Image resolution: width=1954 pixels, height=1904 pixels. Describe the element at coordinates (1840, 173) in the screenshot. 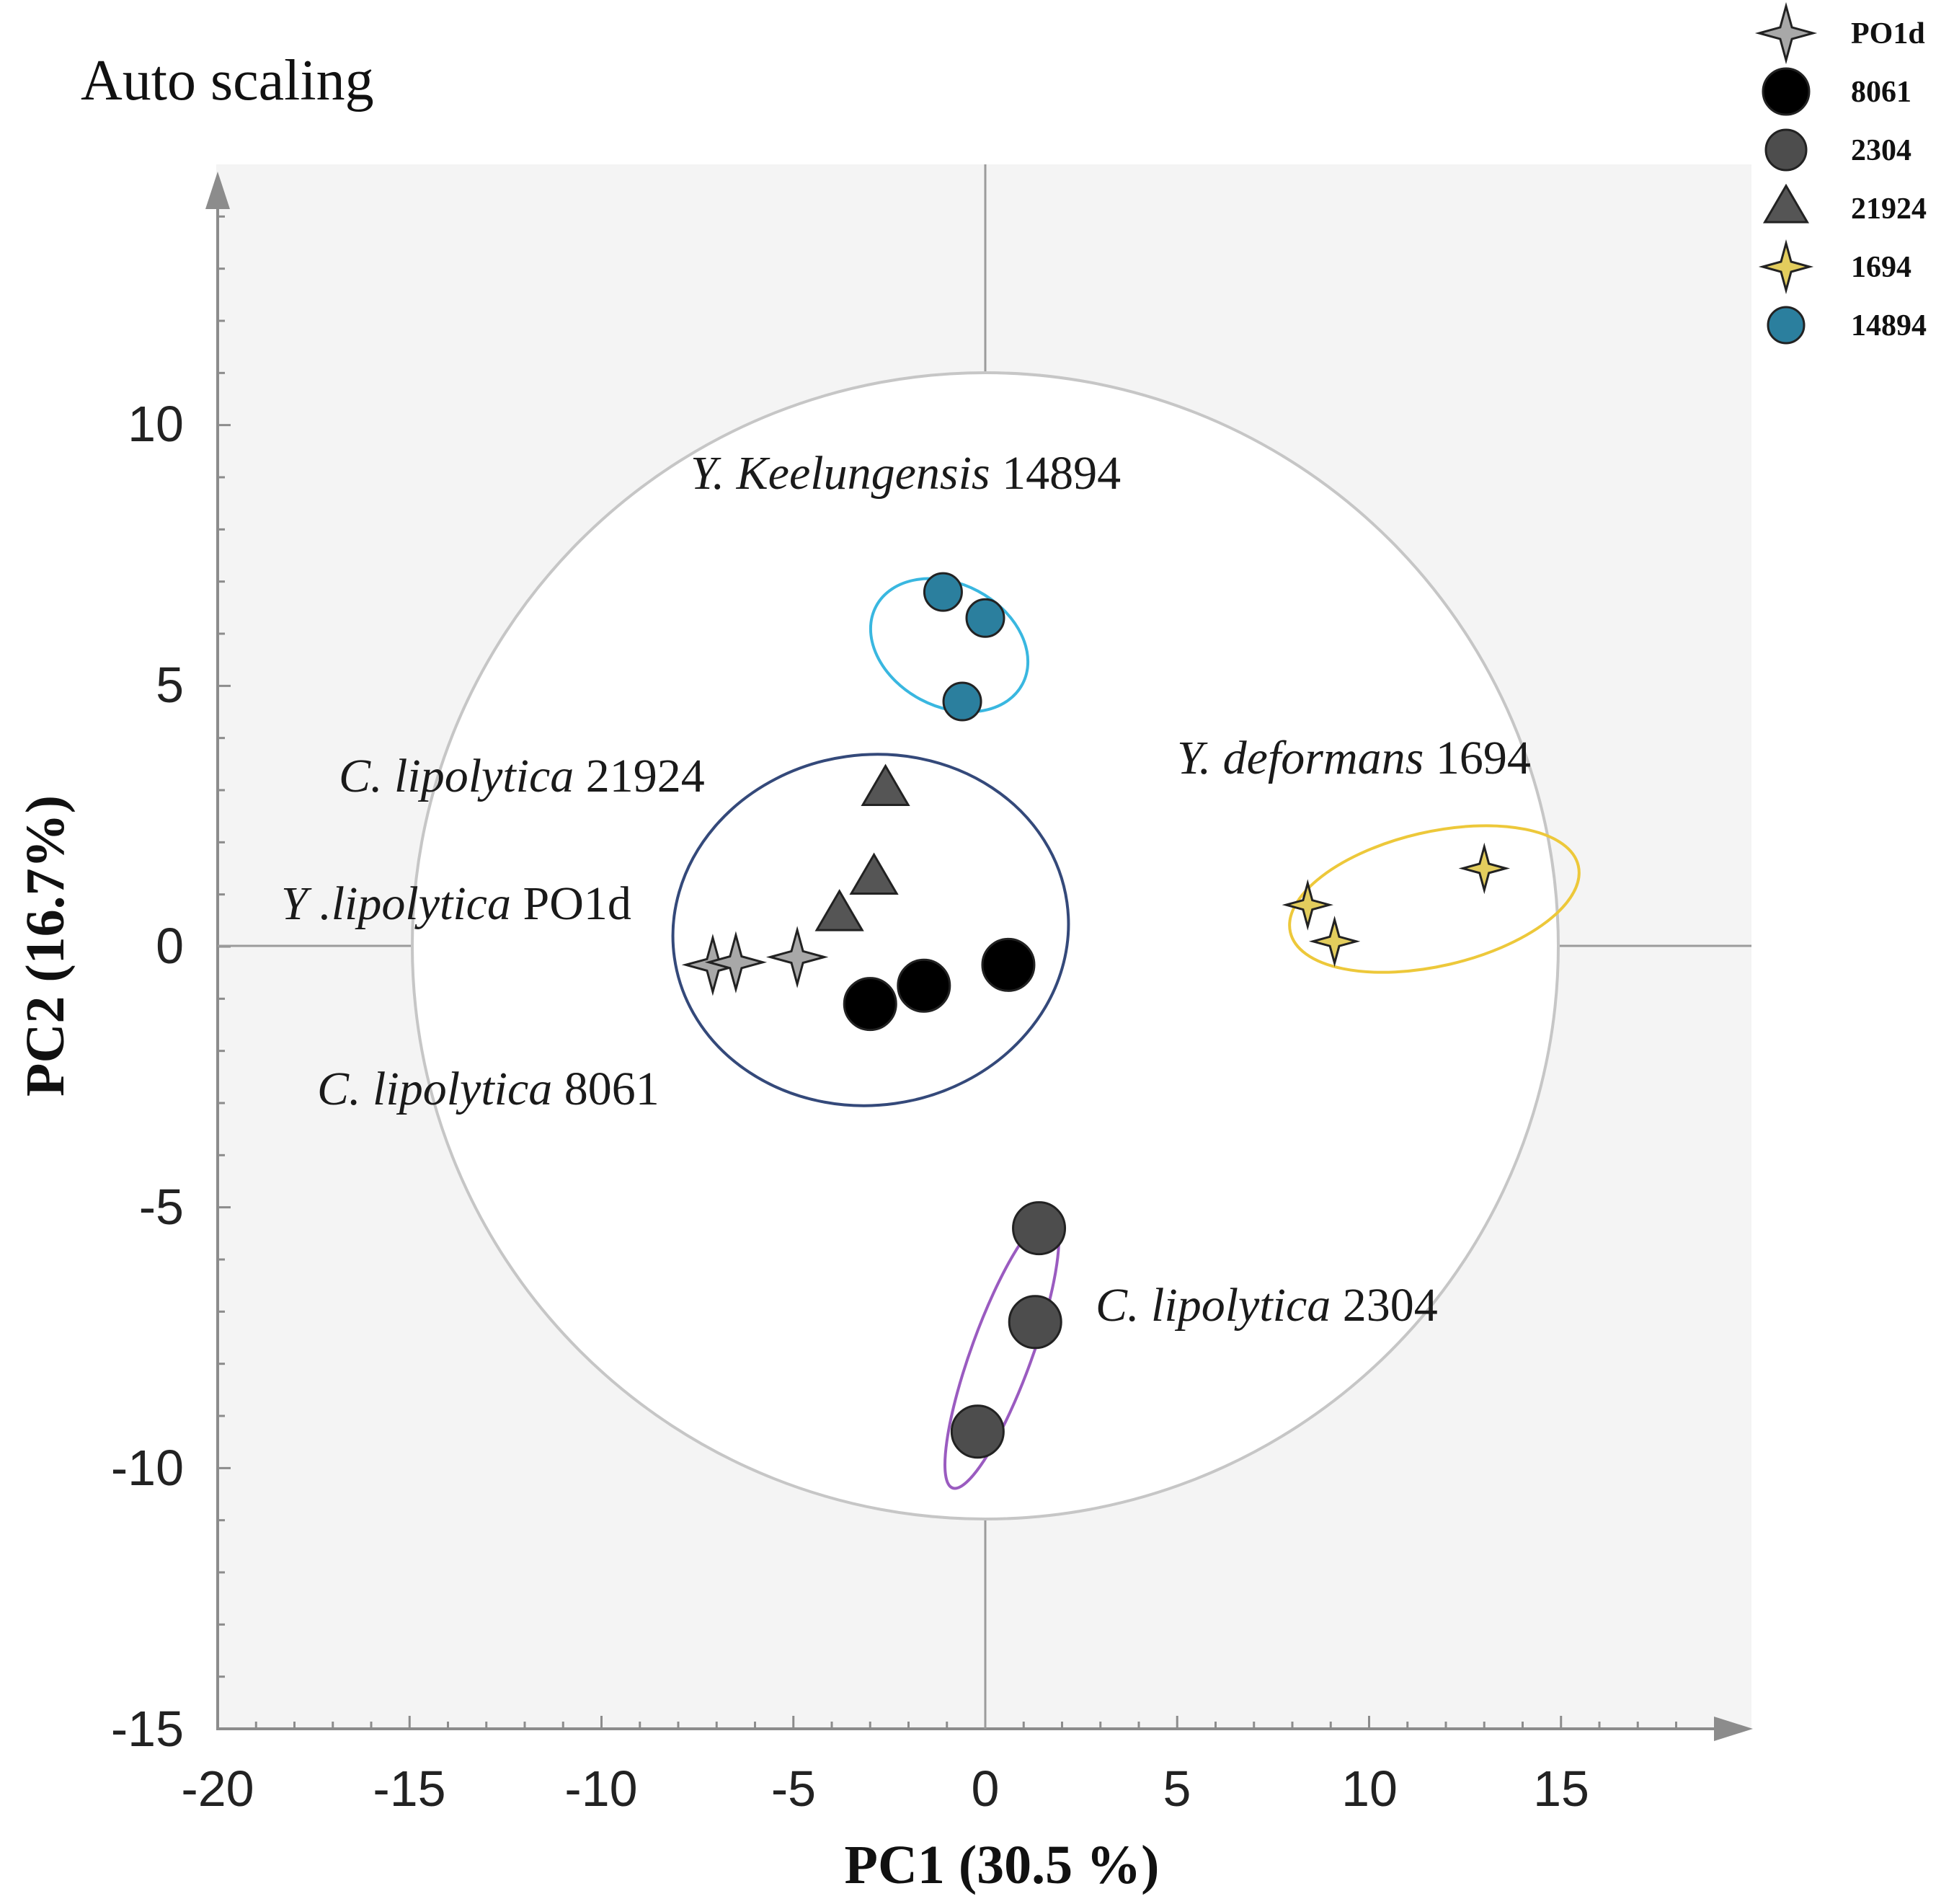

I see `legend: PO1d 8061 2304 21924 1694 14894` at that location.